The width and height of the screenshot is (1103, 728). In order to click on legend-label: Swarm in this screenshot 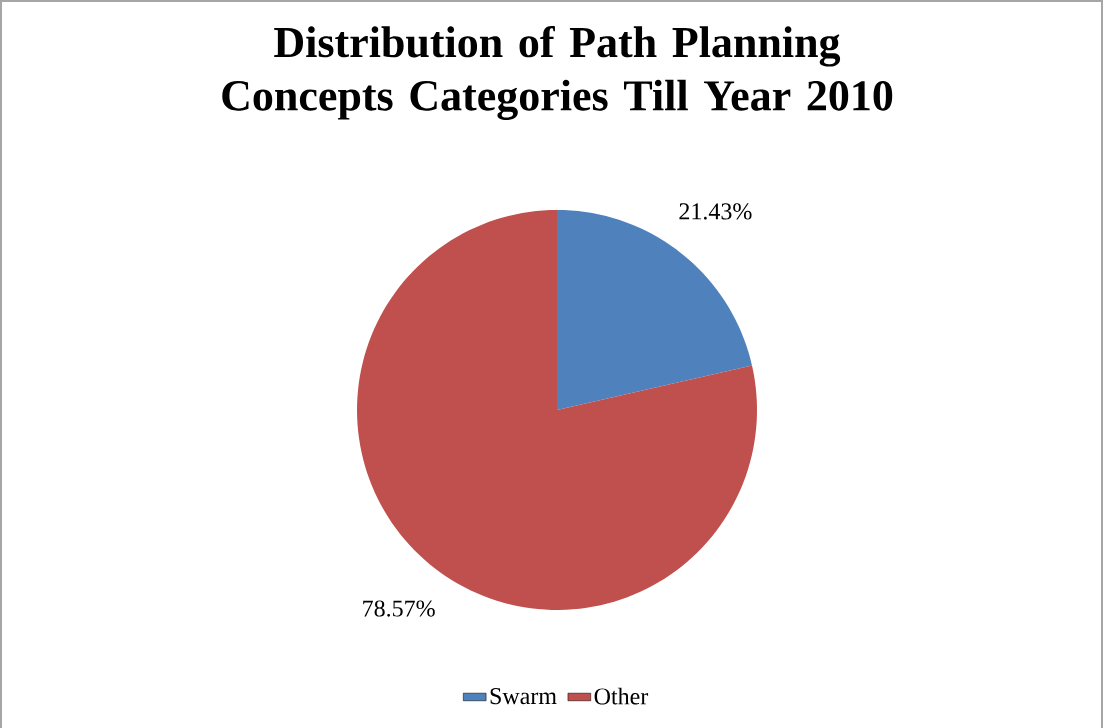, I will do `click(523, 696)`.